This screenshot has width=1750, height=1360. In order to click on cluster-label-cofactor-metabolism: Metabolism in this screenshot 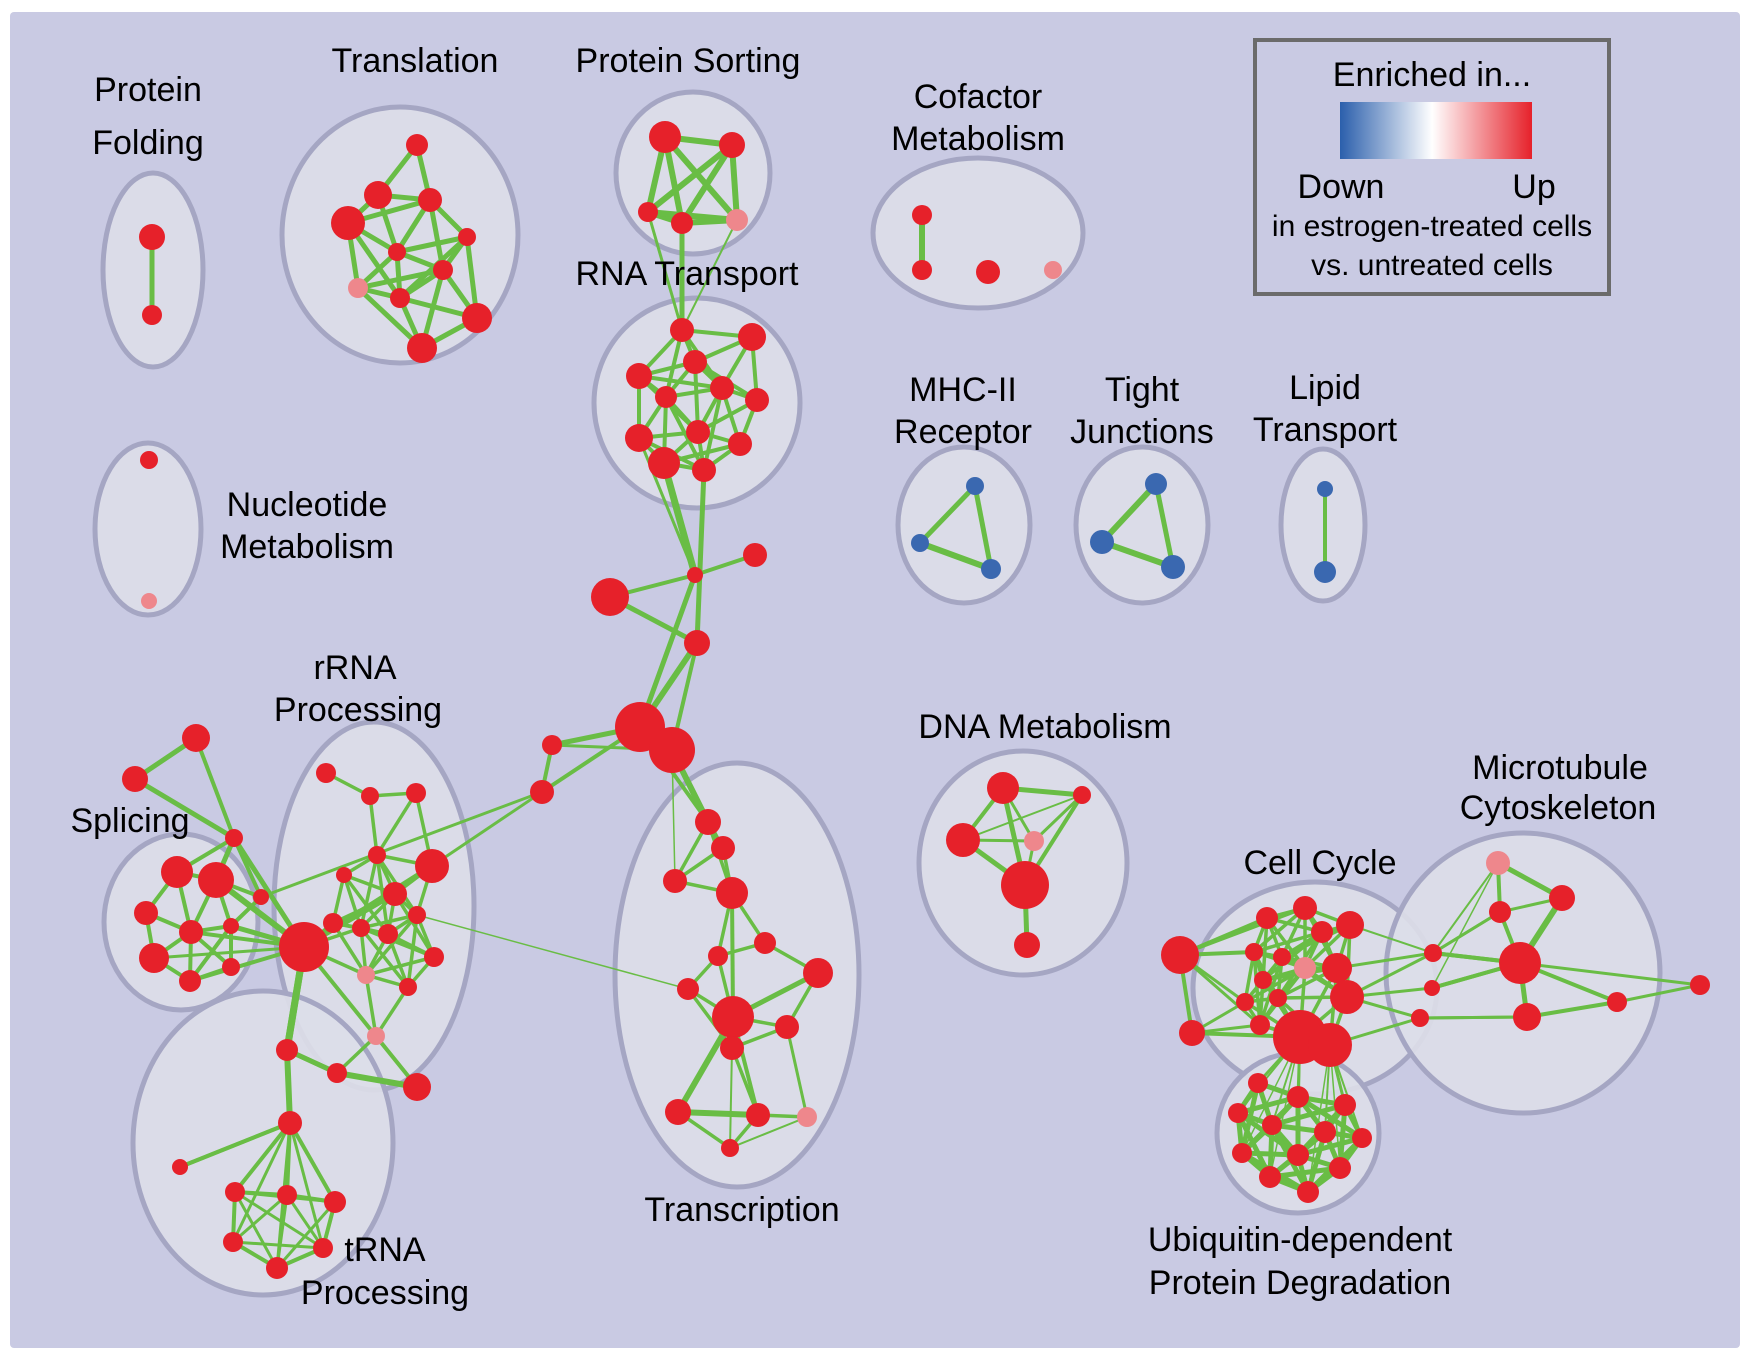, I will do `click(978, 139)`.